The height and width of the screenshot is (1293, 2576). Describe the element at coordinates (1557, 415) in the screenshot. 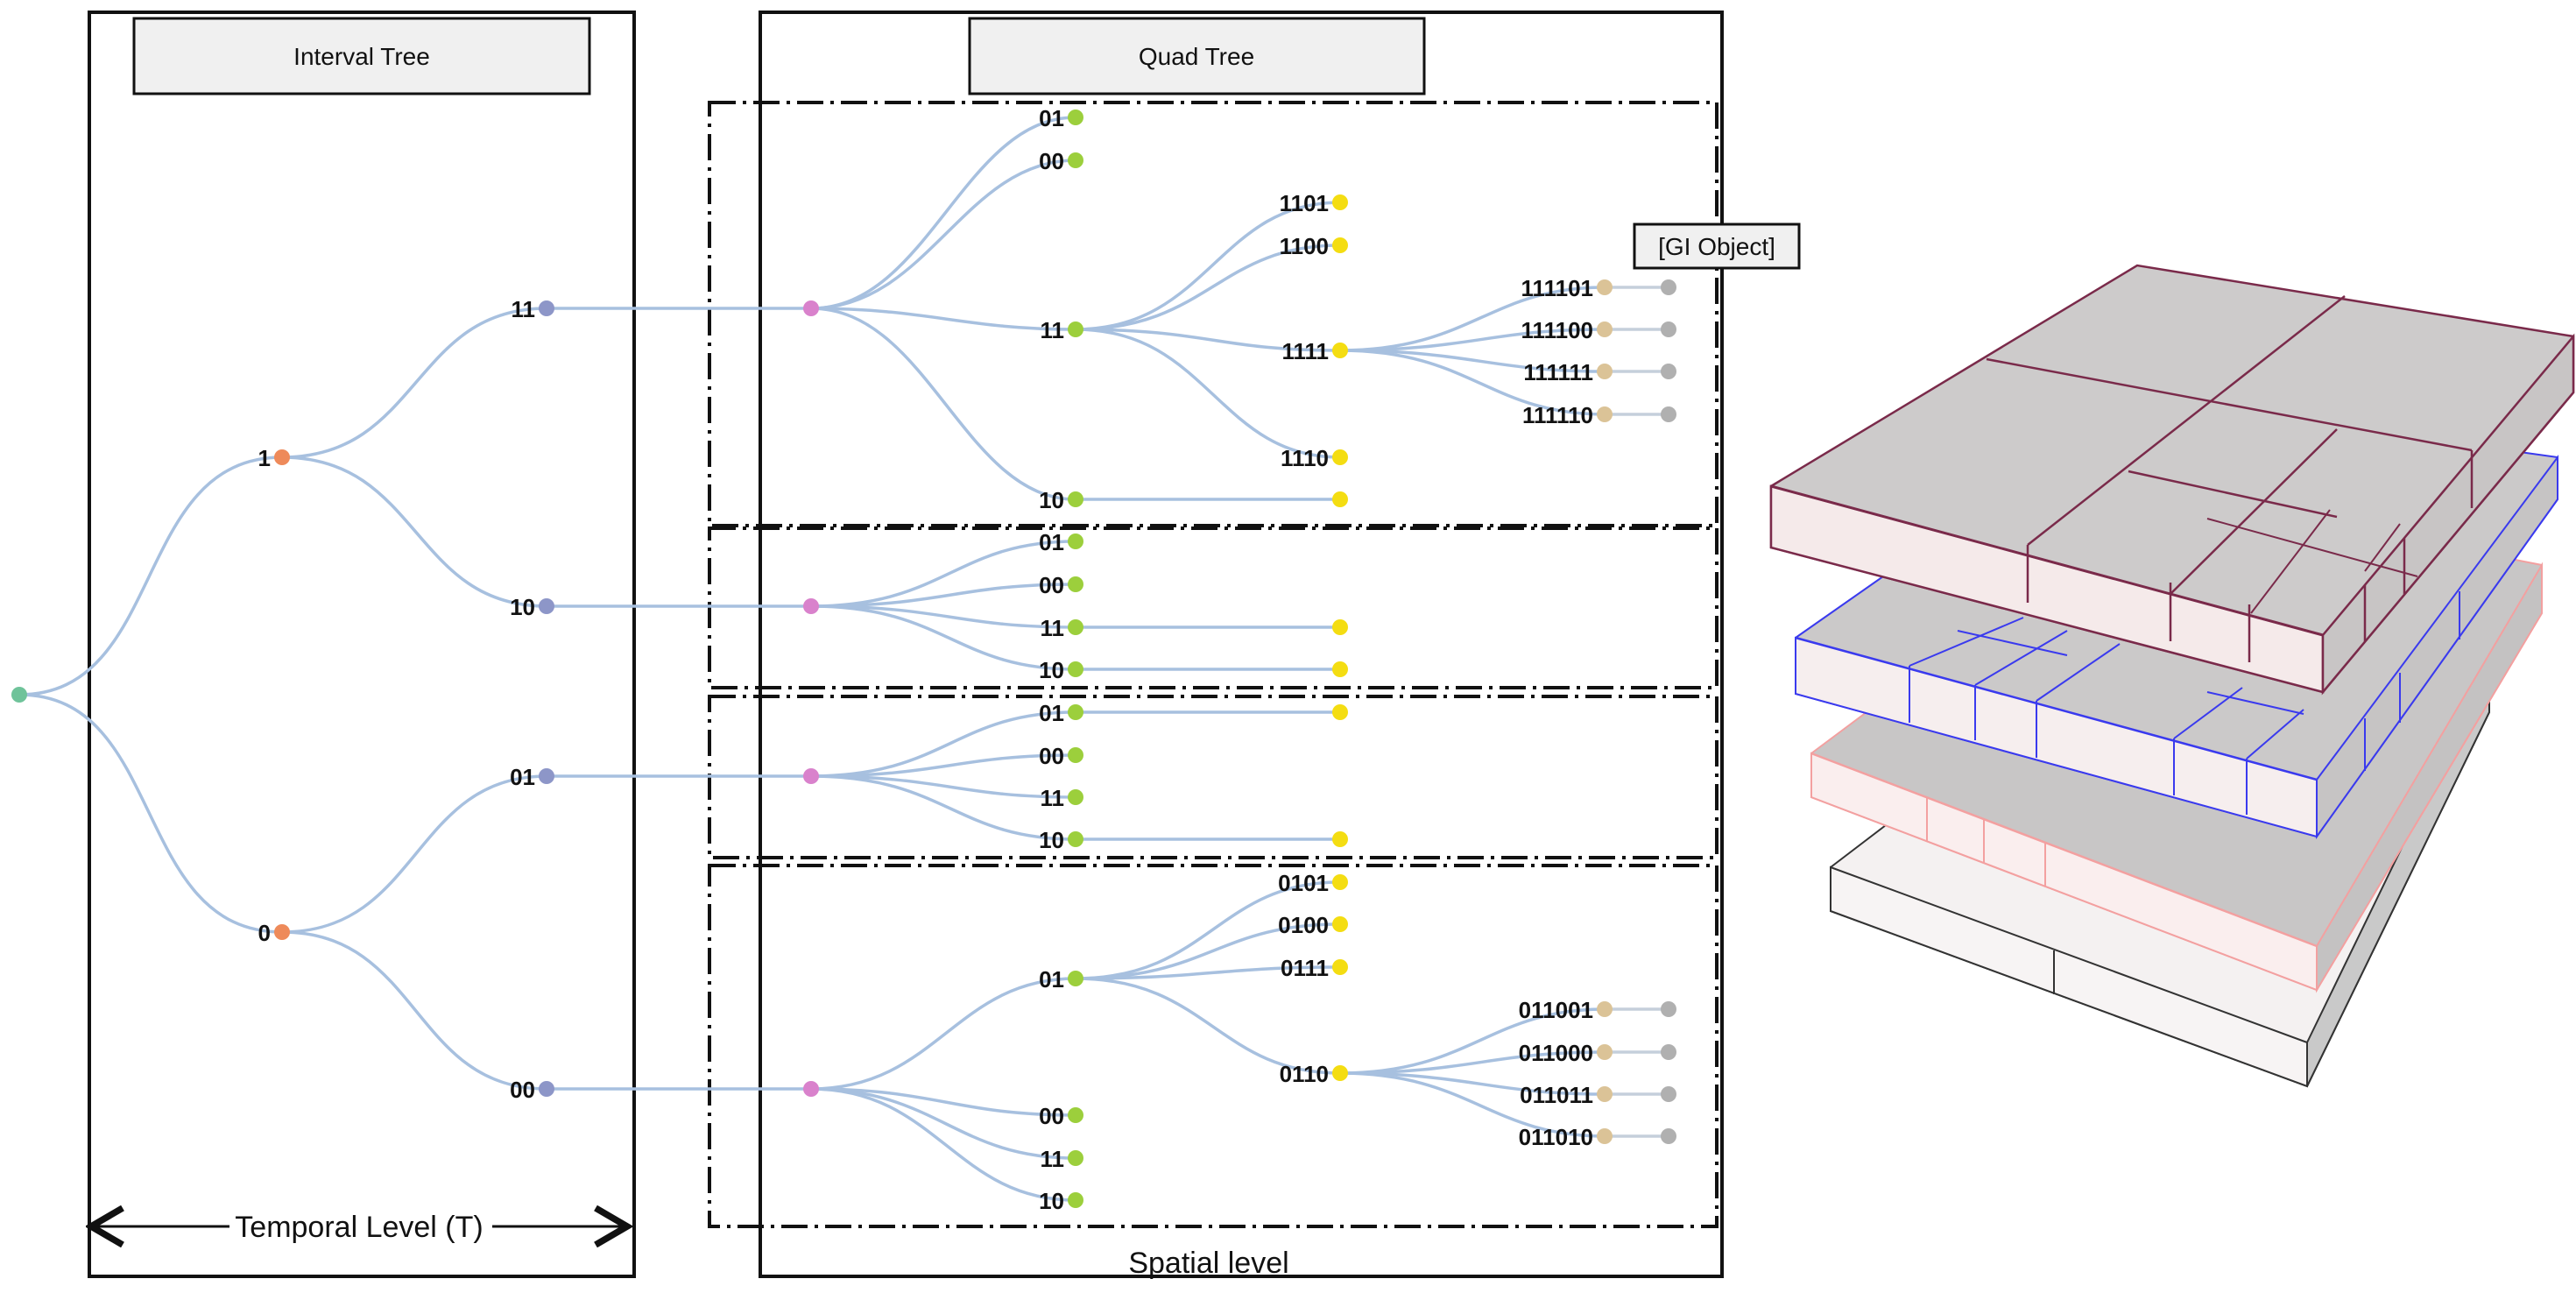

I see `node-label: 111110` at that location.